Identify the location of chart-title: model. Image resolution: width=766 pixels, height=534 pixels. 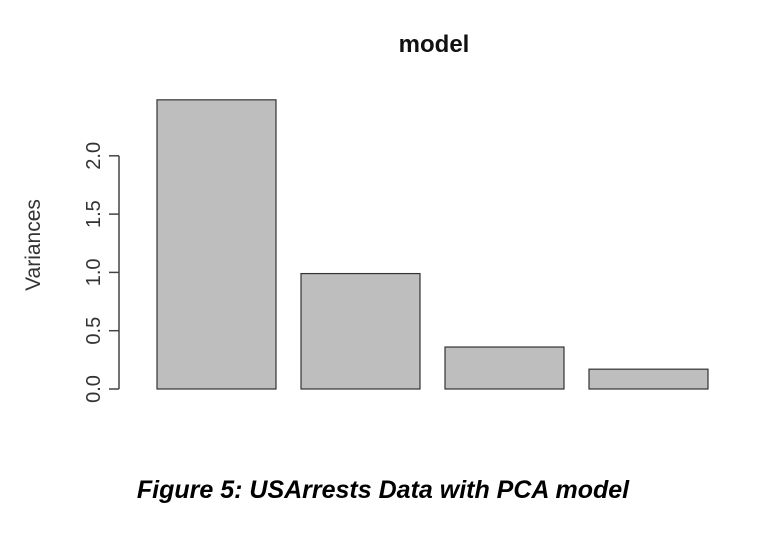
(434, 44).